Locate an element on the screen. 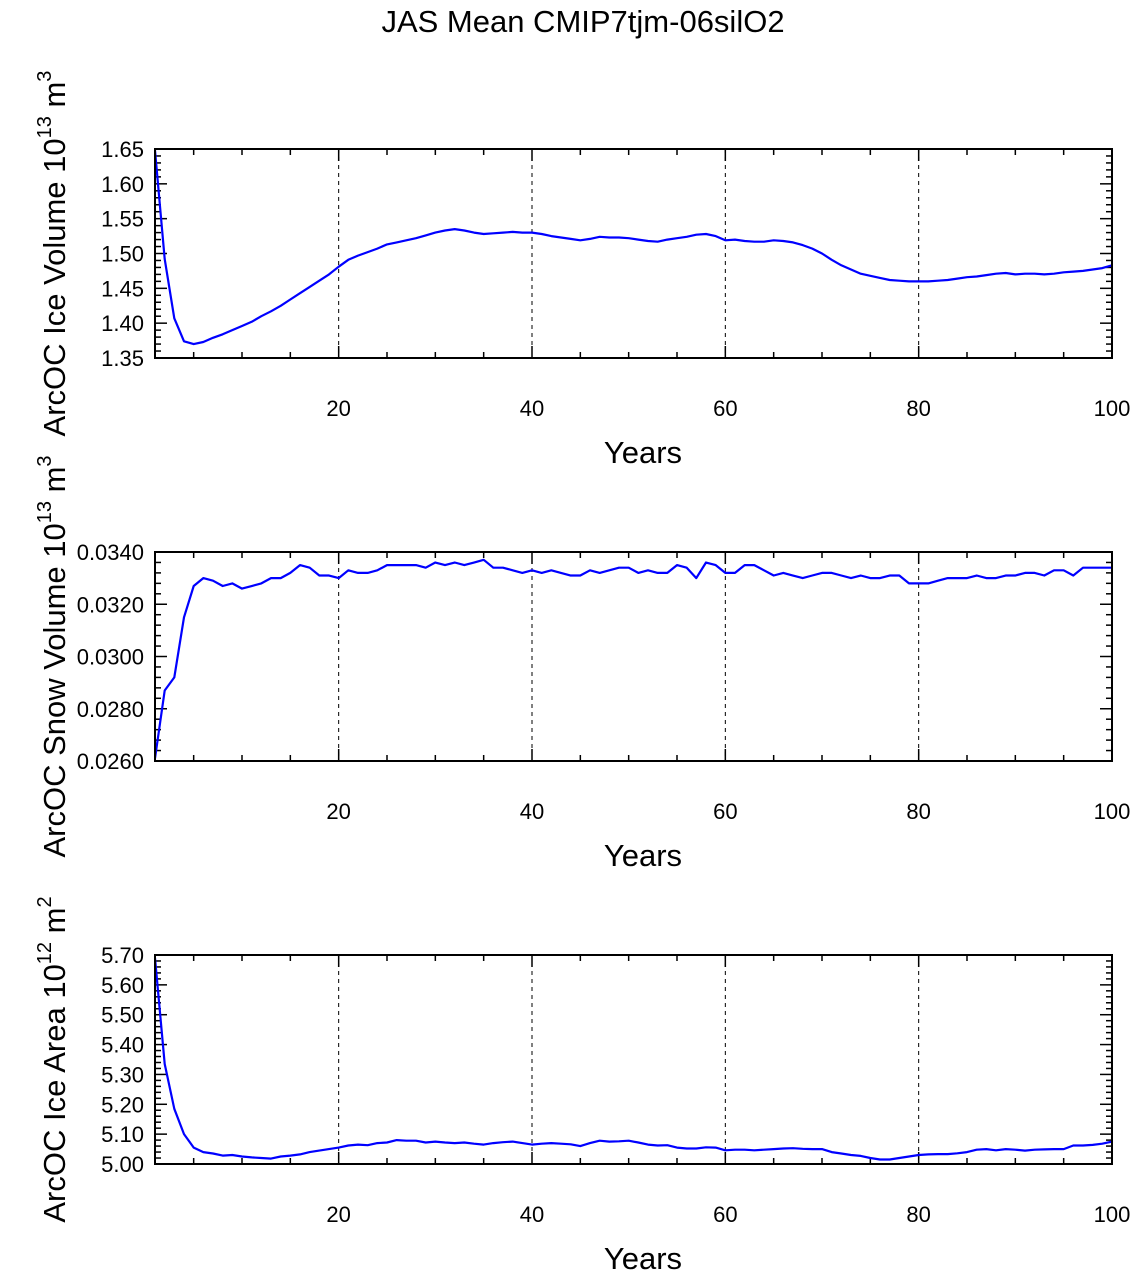  ice-area-ytick-label: 5.60 is located at coordinates (122, 985).